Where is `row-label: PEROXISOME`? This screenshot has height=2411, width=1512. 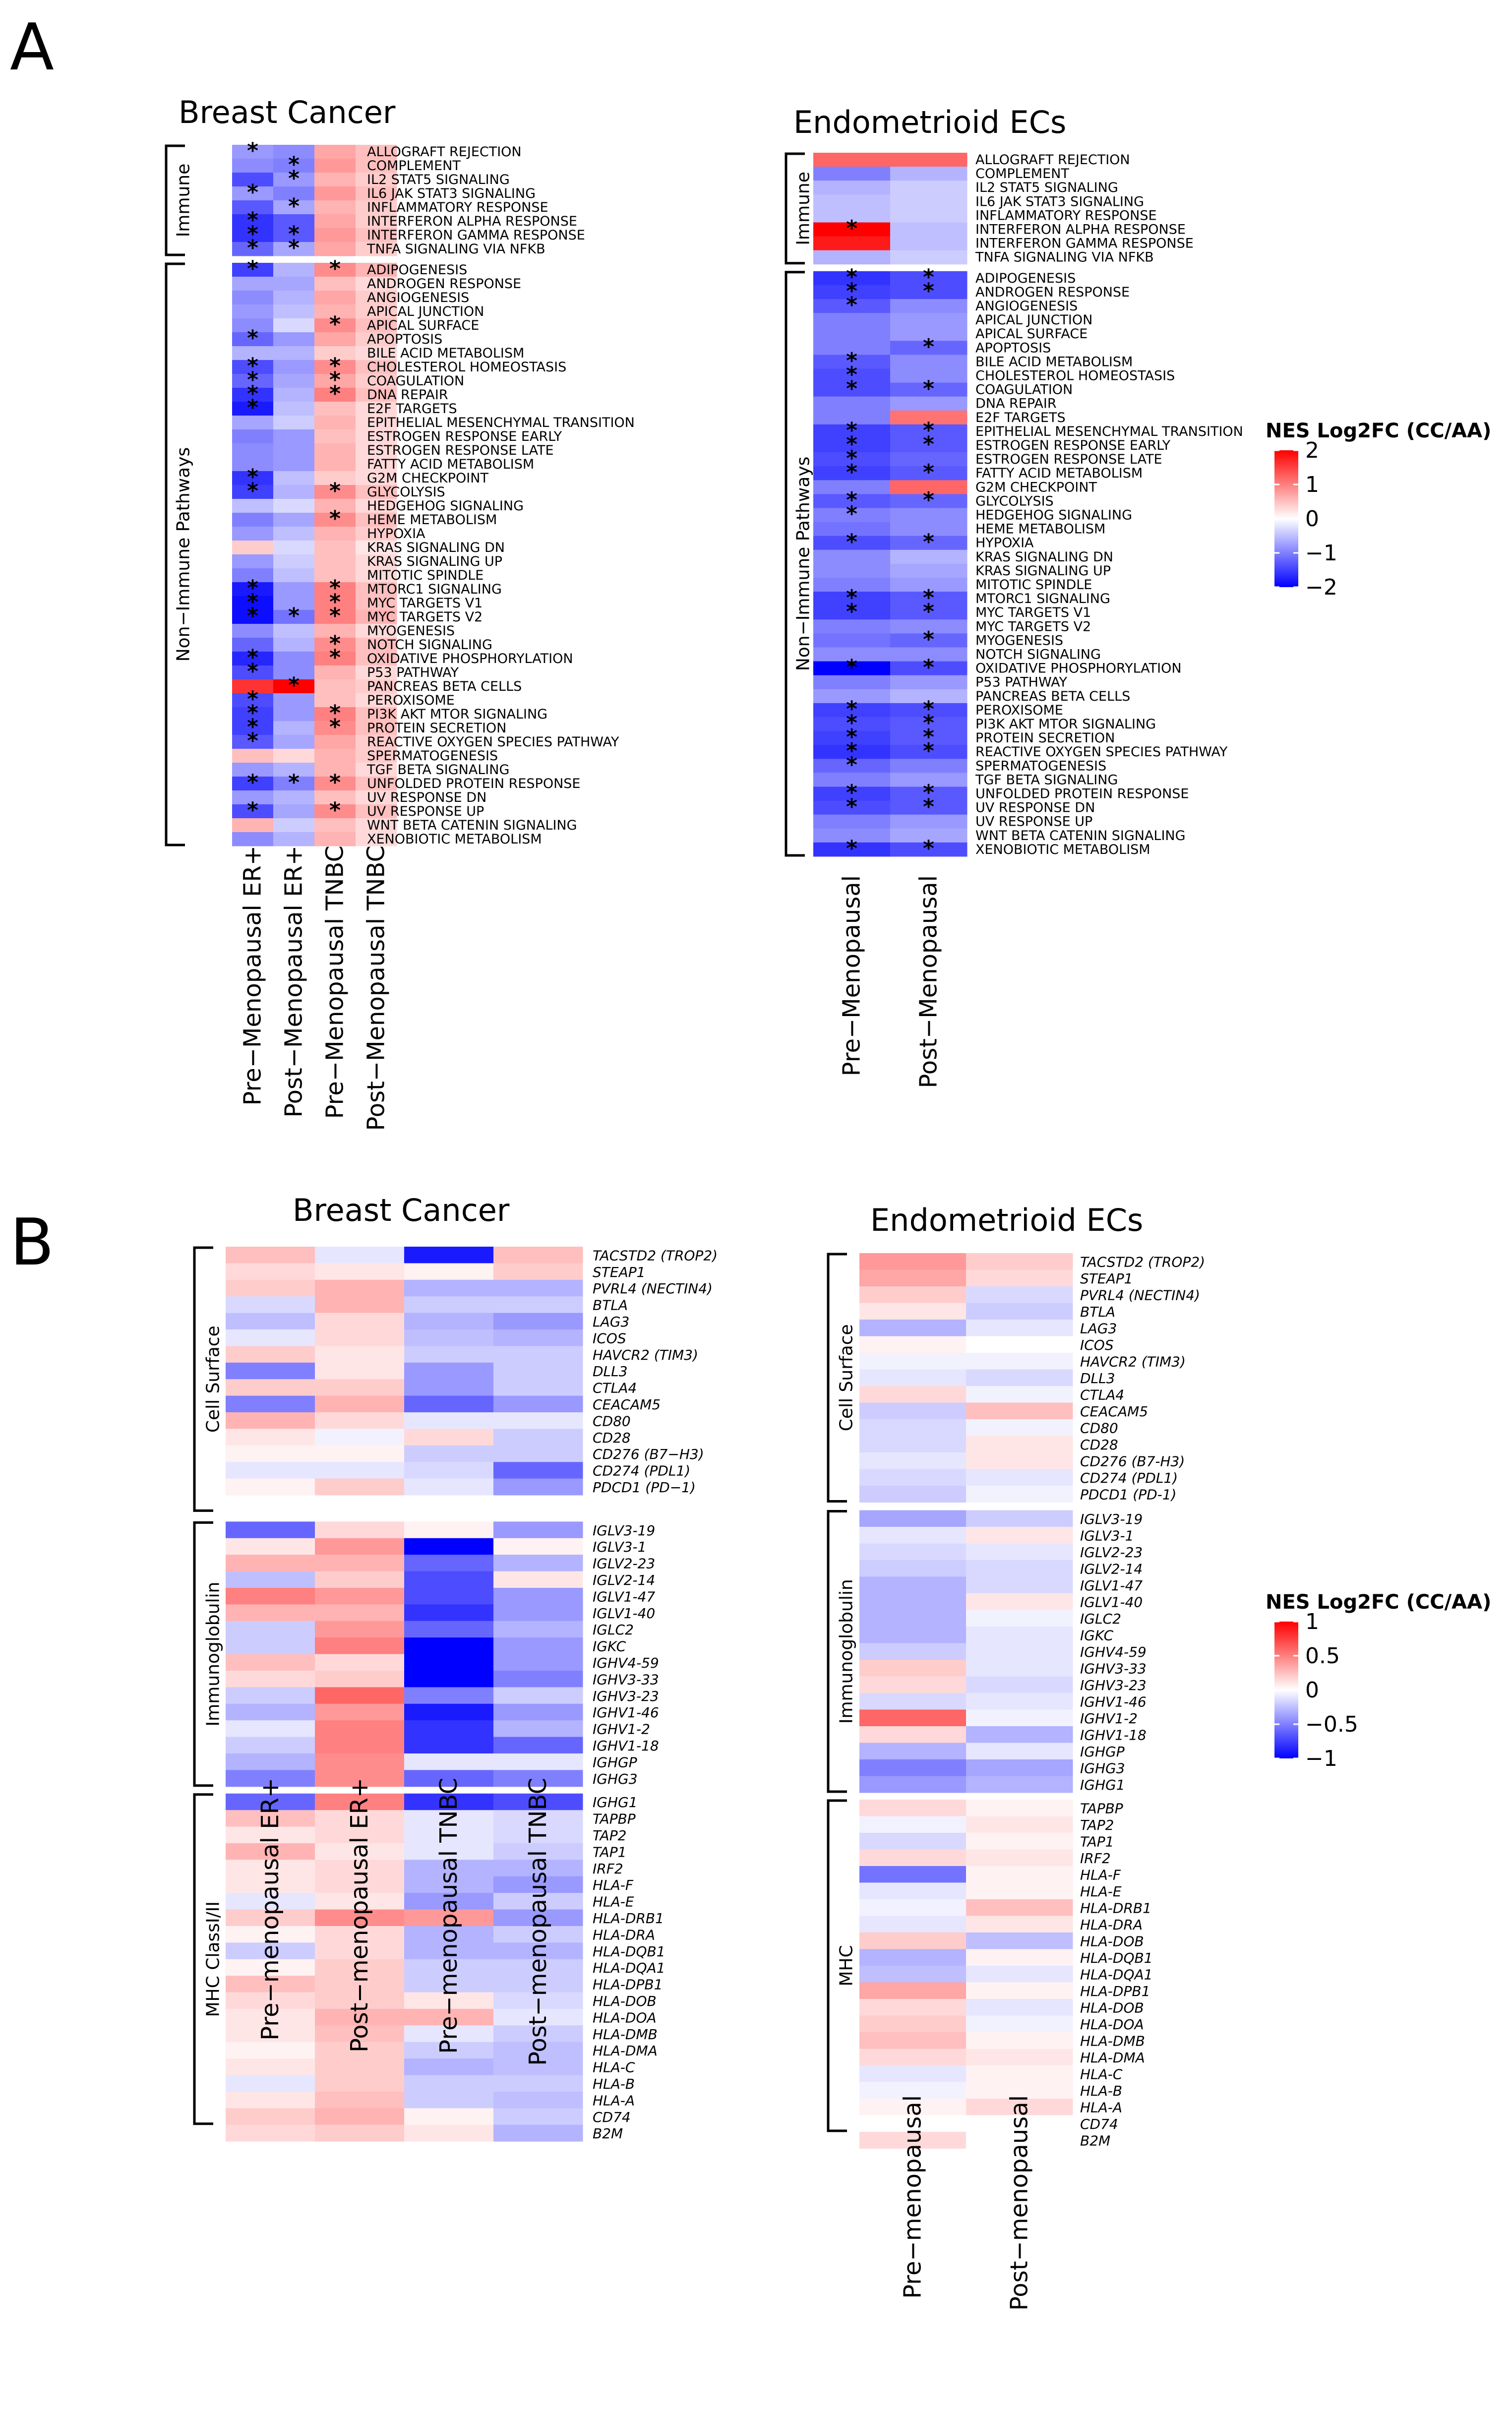 row-label: PEROXISOME is located at coordinates (1019, 710).